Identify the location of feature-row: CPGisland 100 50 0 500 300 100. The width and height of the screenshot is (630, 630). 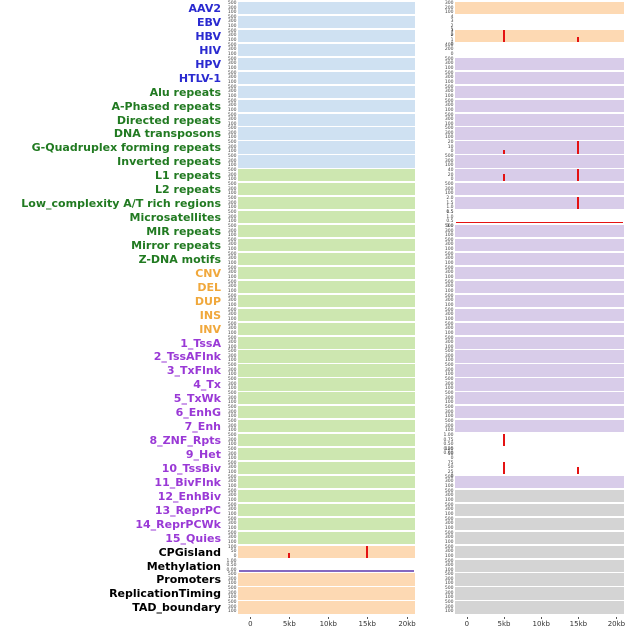
(313, 552).